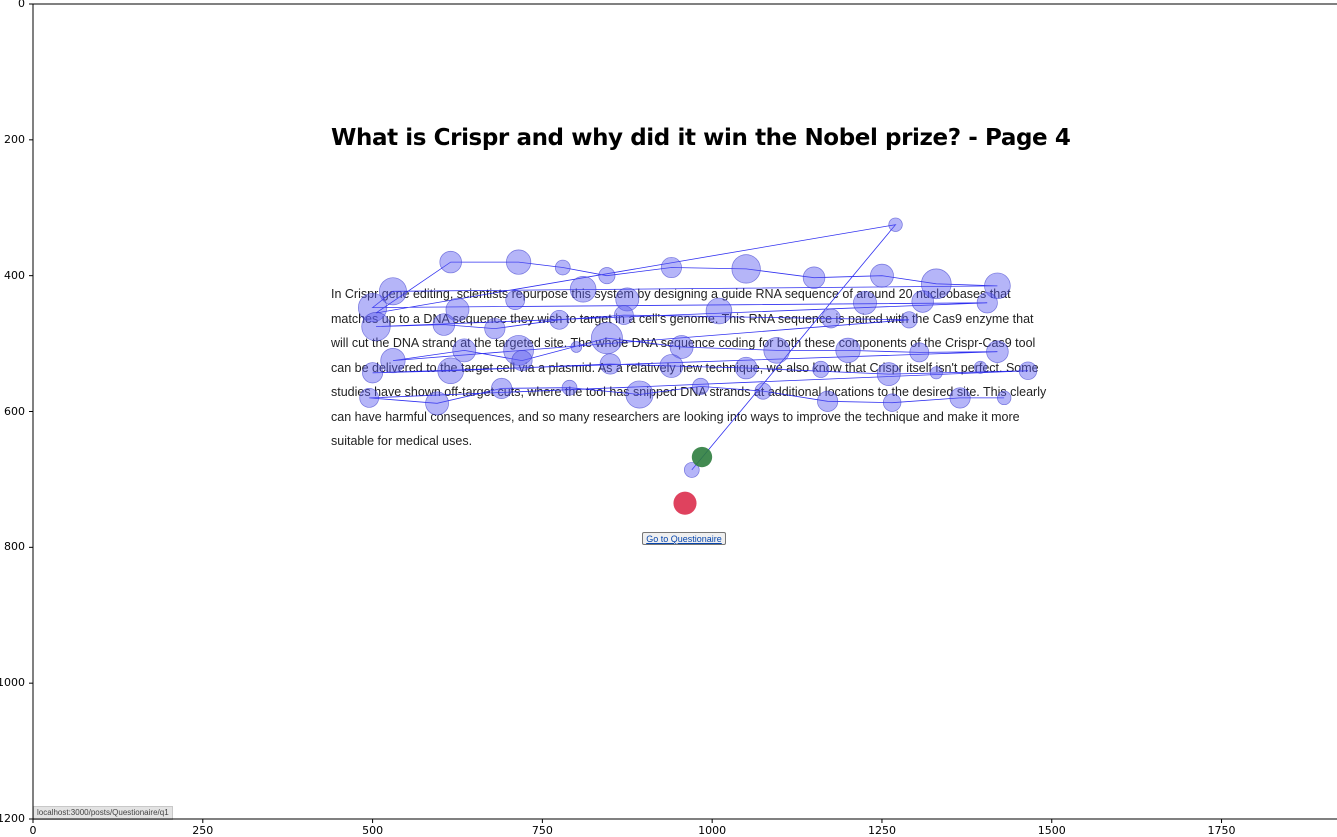 The height and width of the screenshot is (837, 1337). What do you see at coordinates (684, 538) in the screenshot?
I see `go-to-questionaire-button: Go to Questionaire` at bounding box center [684, 538].